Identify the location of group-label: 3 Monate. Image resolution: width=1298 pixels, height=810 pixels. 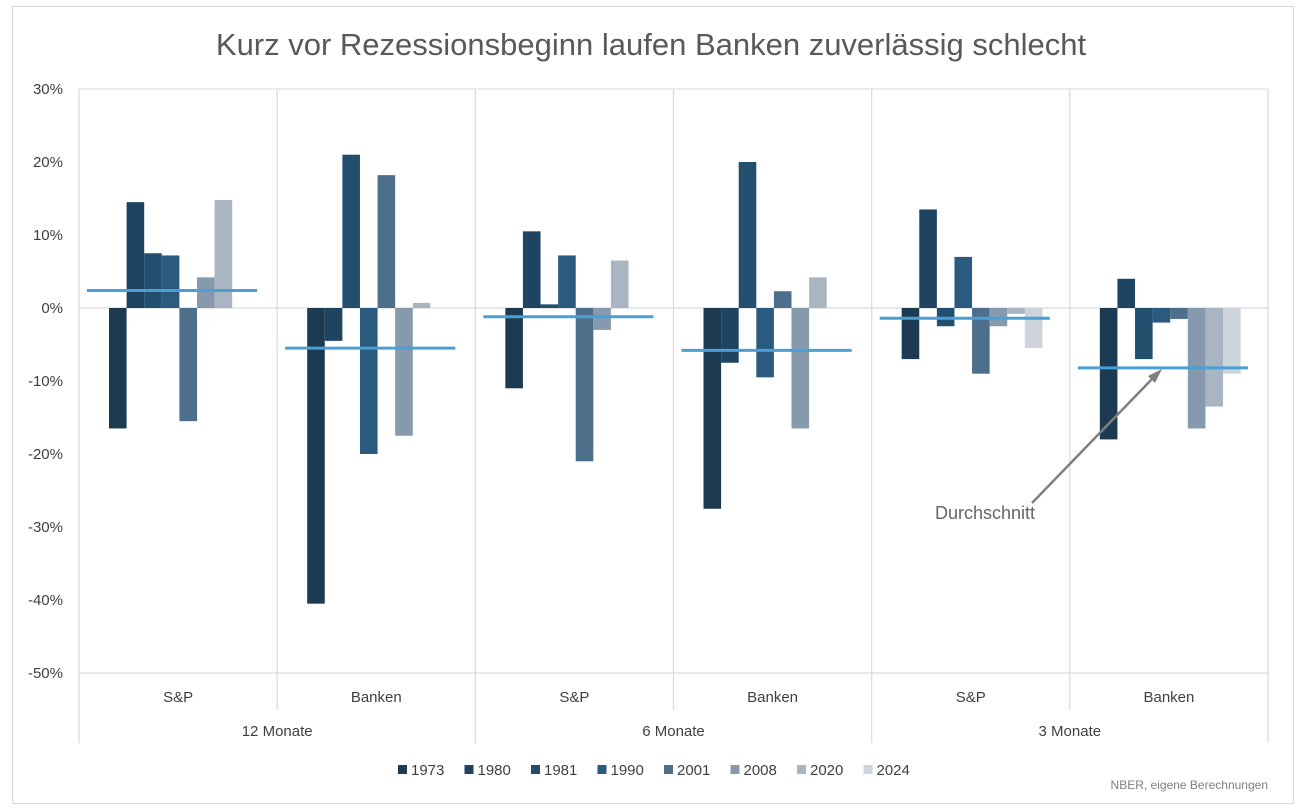
(1070, 731).